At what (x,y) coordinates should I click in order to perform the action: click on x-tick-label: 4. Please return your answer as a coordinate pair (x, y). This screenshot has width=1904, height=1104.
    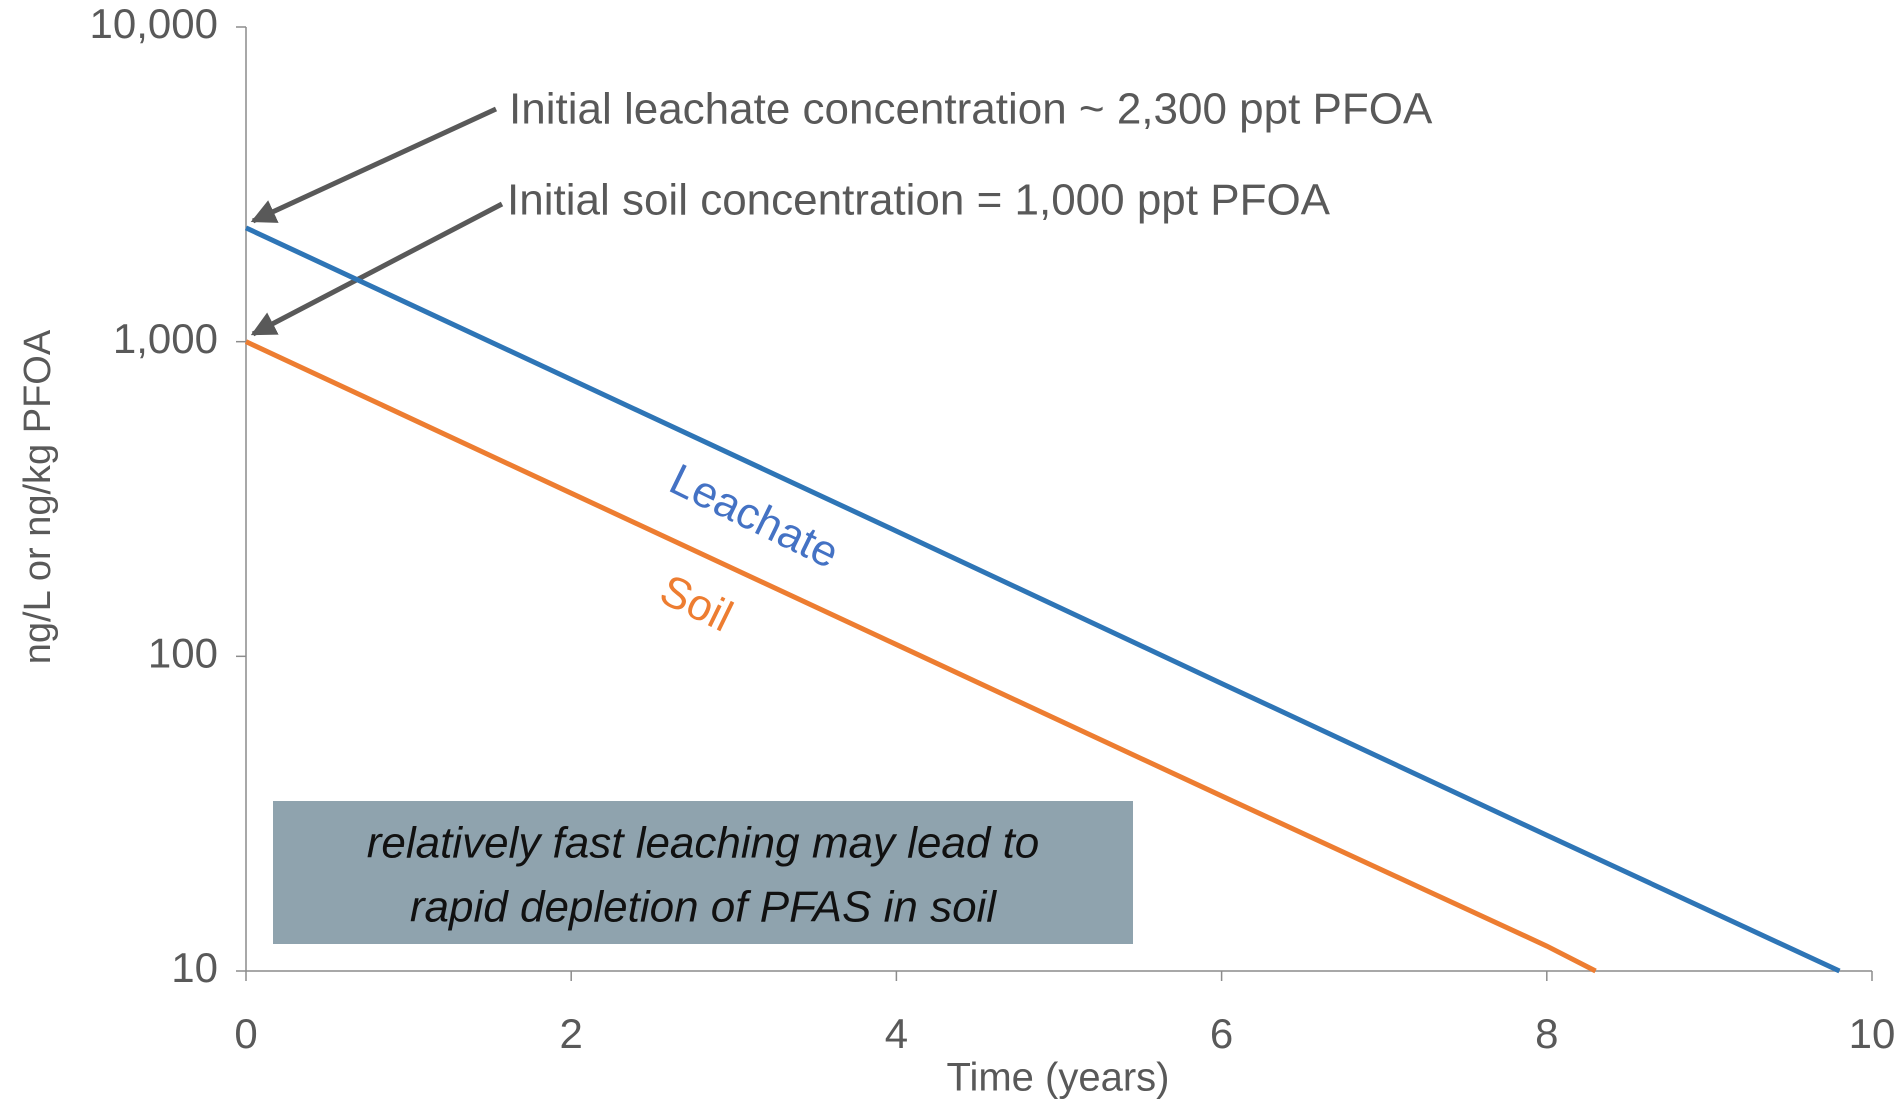
    Looking at the image, I should click on (896, 1033).